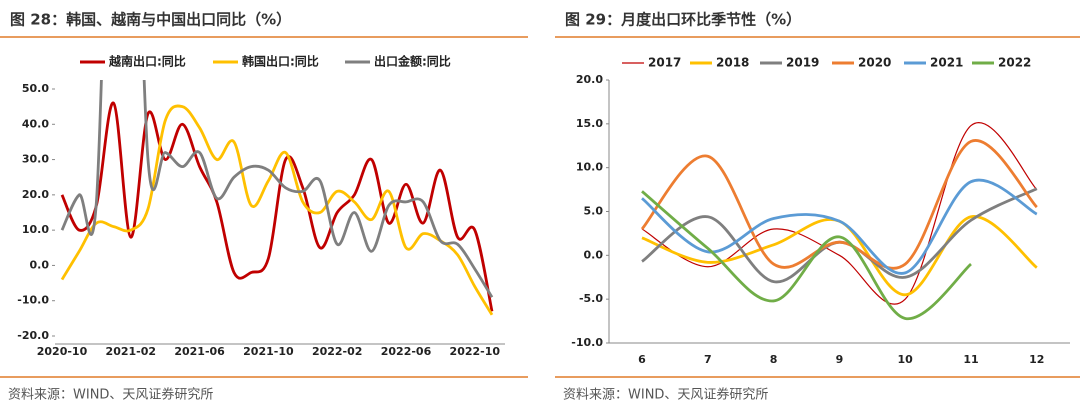 The image size is (1080, 415). What do you see at coordinates (280, 61) in the screenshot?
I see `legend-label: 韩国出口:同比` at bounding box center [280, 61].